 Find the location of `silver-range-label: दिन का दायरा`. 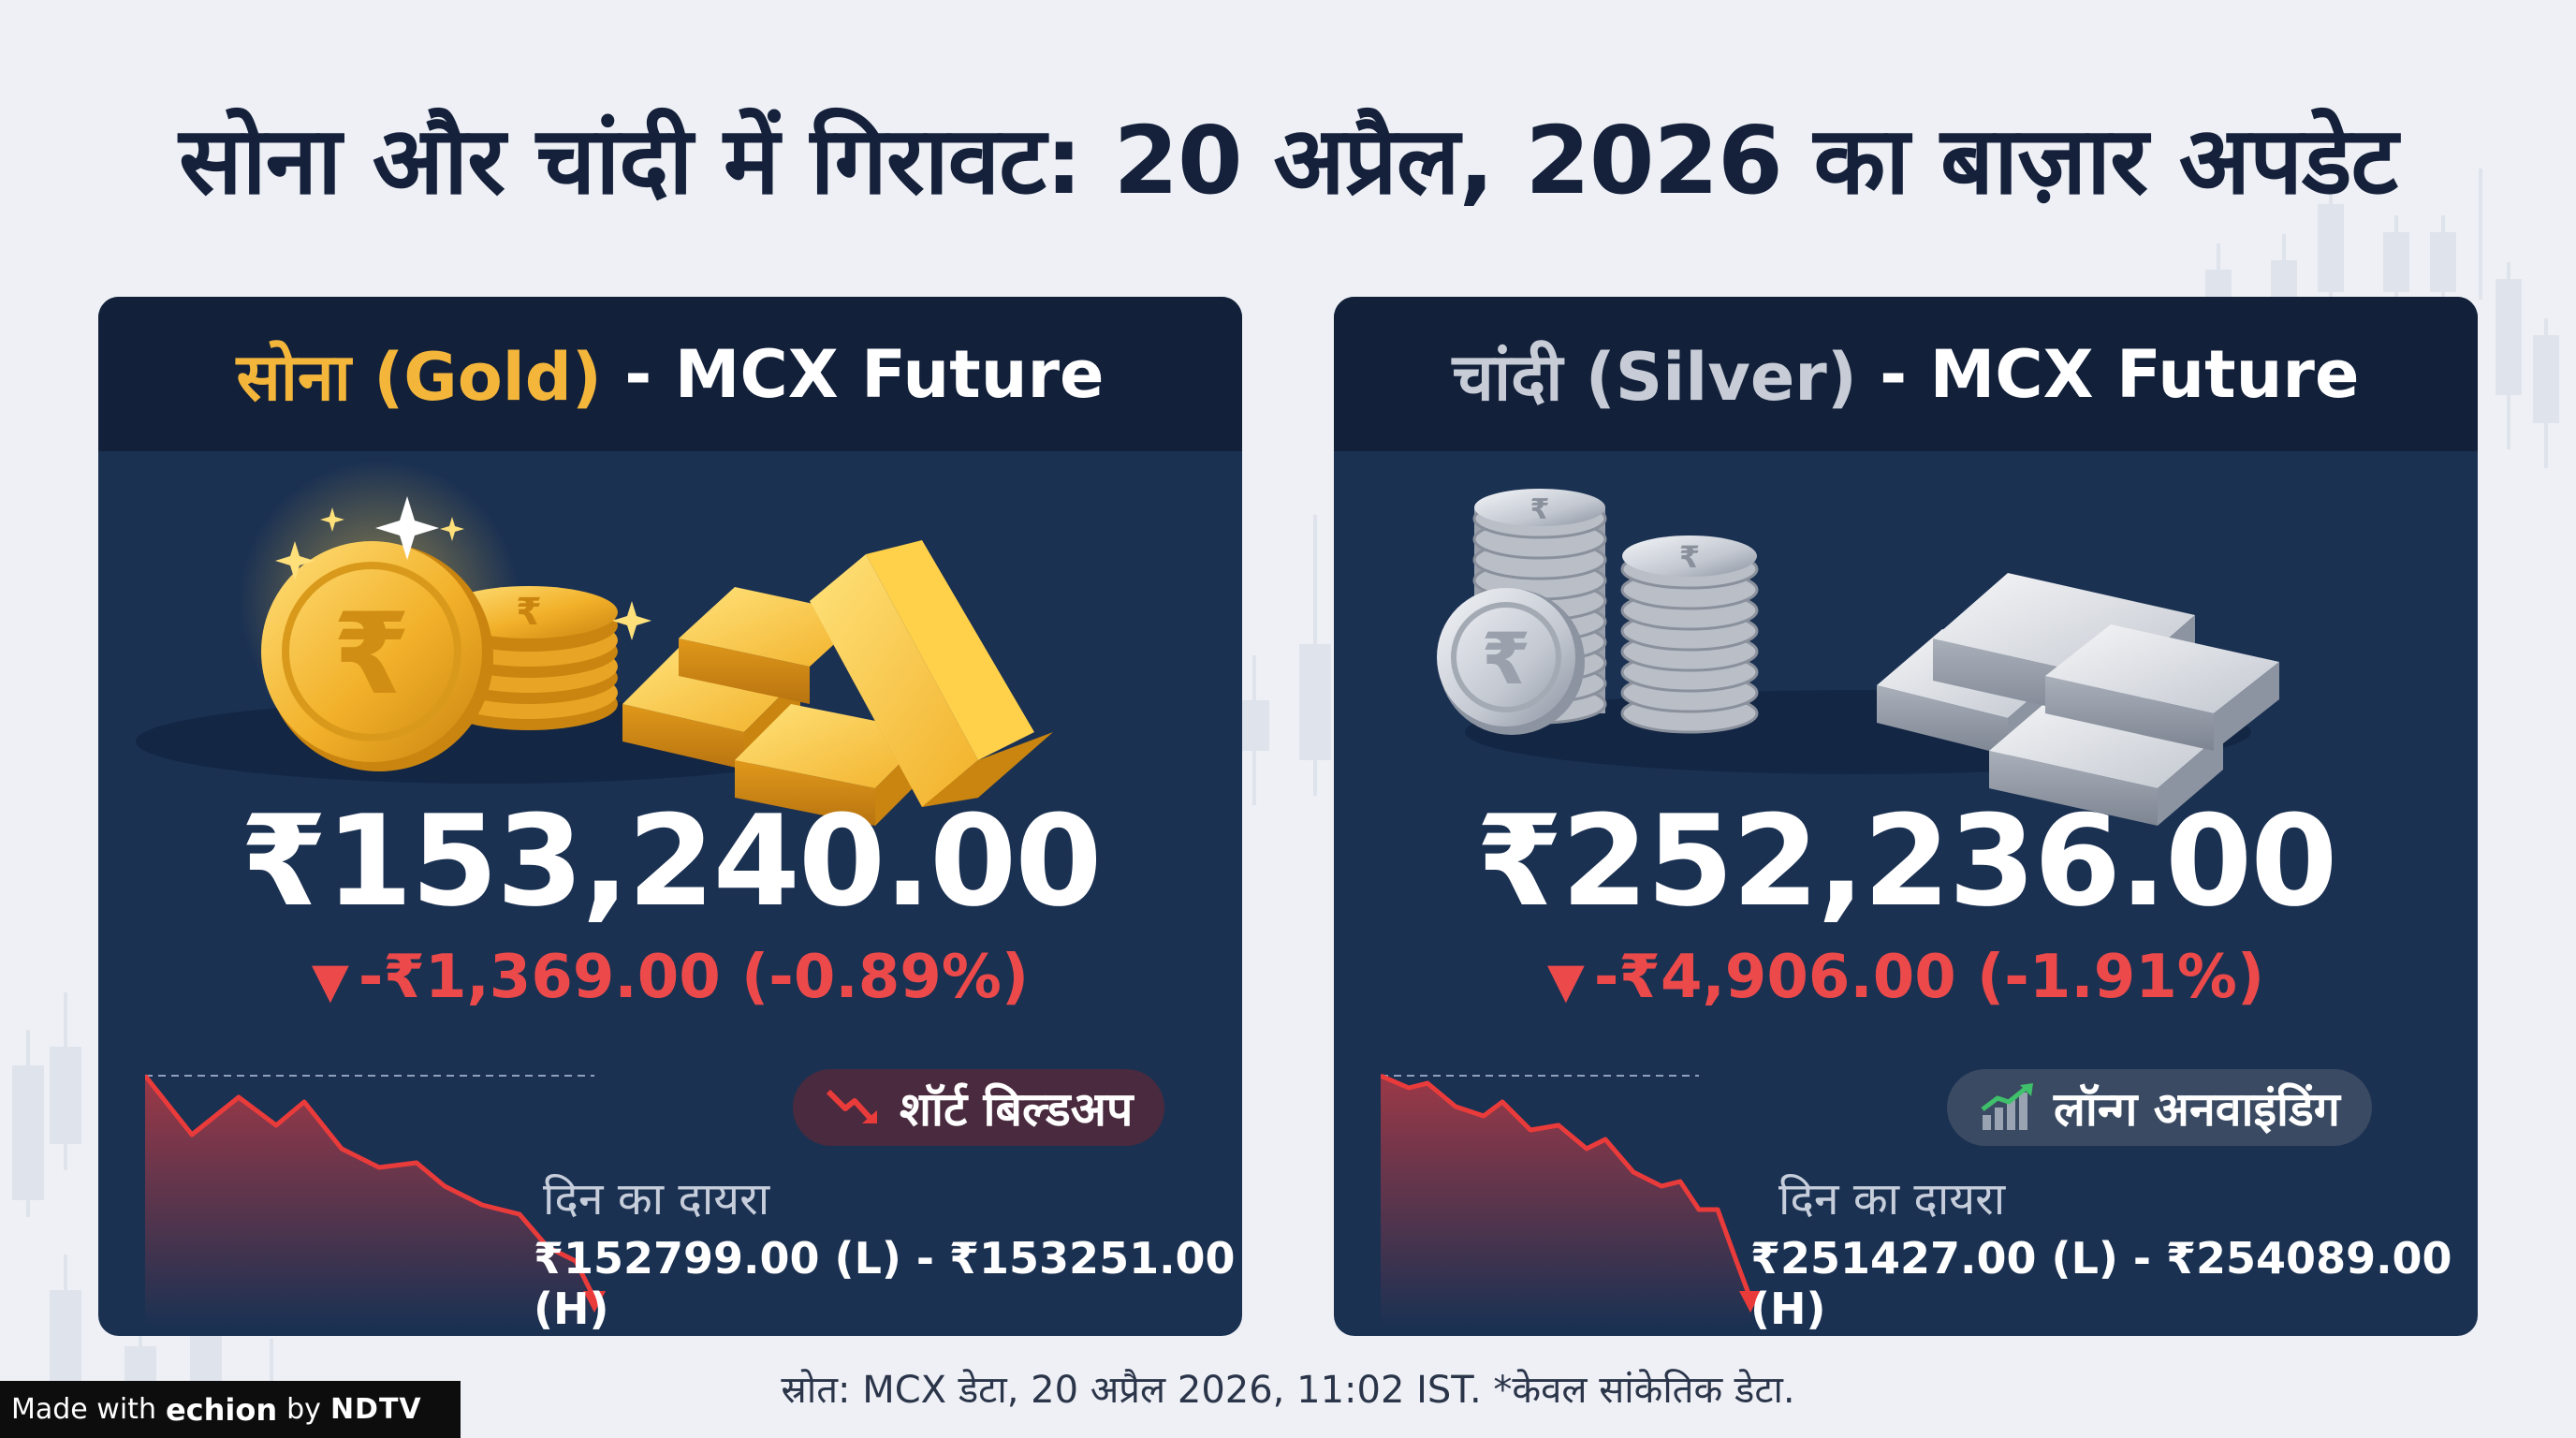

silver-range-label: दिन का दायरा is located at coordinates (1892, 1199).